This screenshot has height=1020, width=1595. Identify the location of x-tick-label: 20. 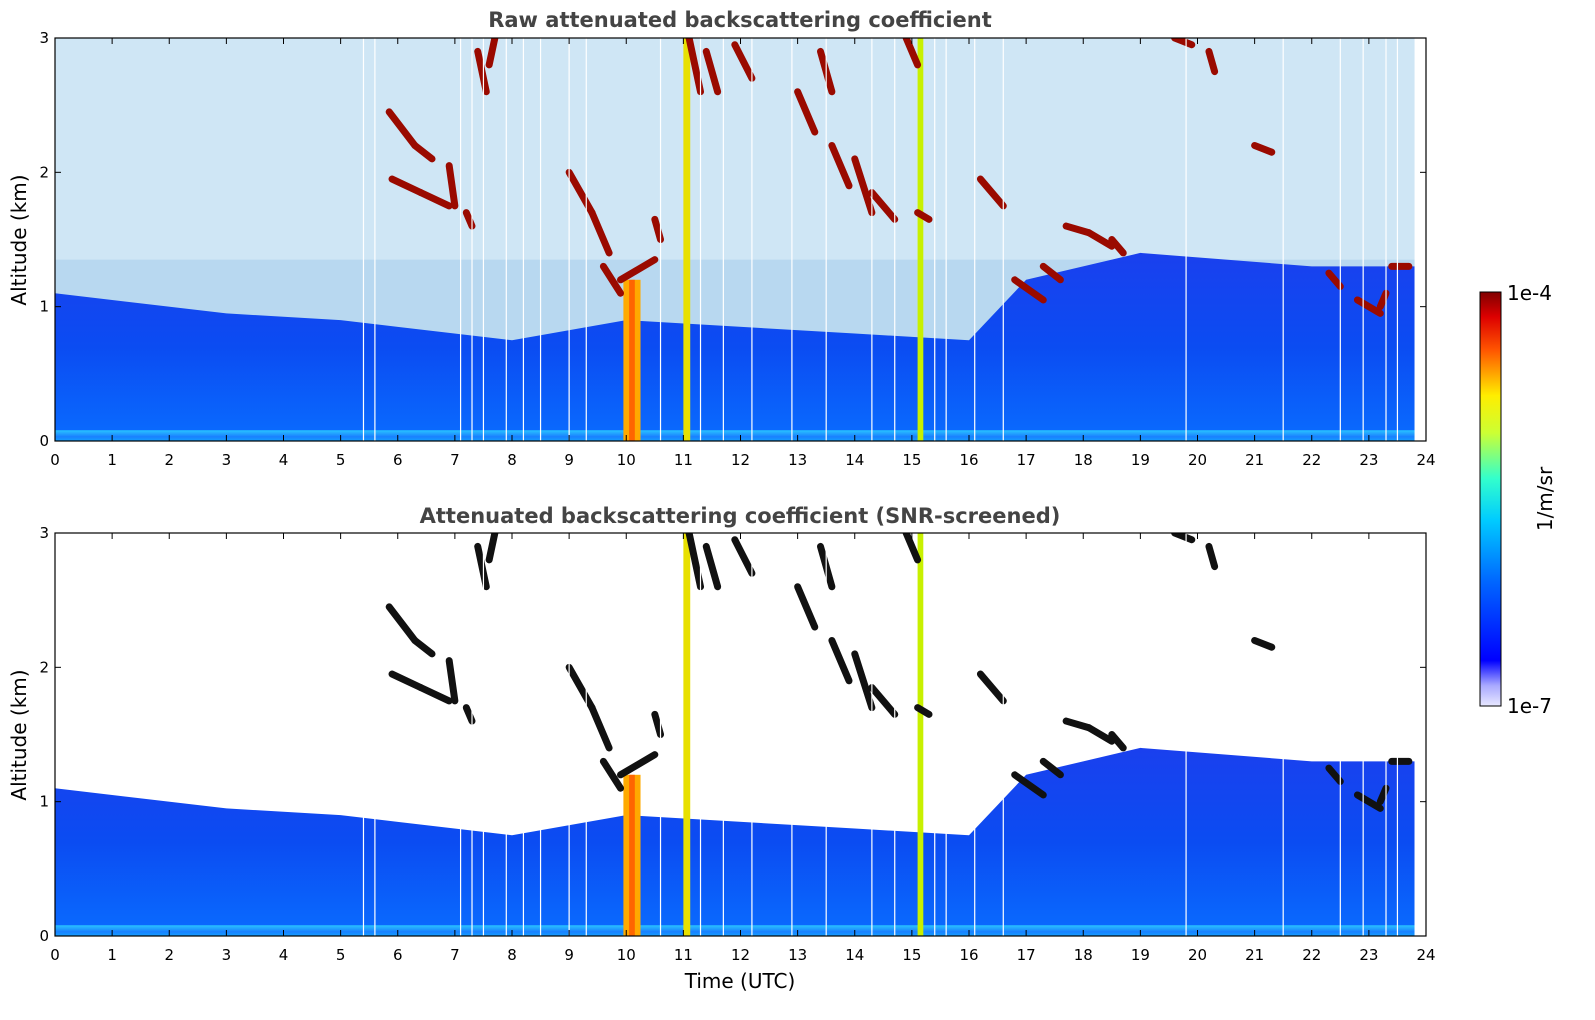
(1197, 460).